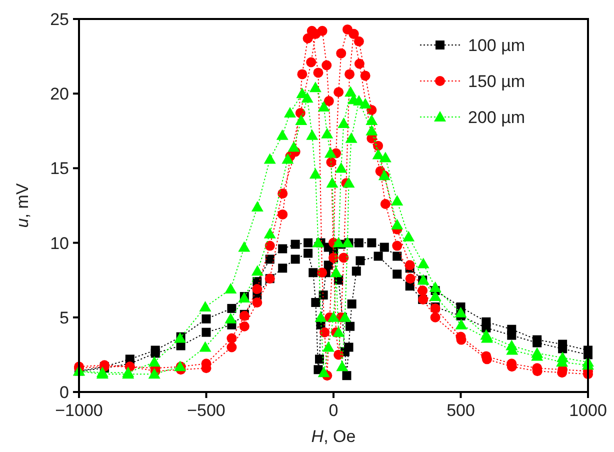 Image resolution: width=614 pixels, height=452 pixels. I want to click on x-tick-label: 500, so click(460, 410).